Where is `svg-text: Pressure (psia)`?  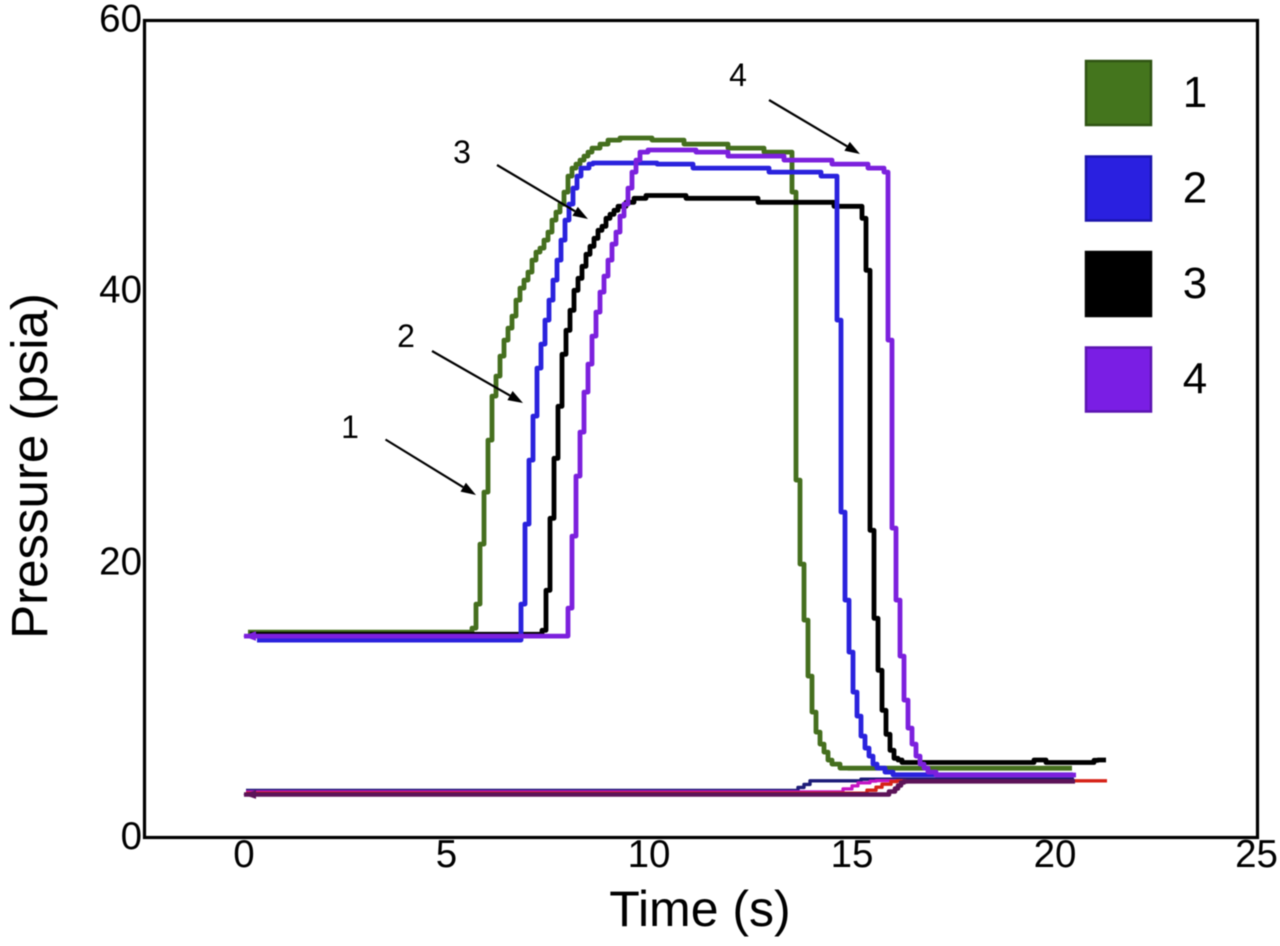
svg-text: Pressure (psia) is located at coordinates (29, 466).